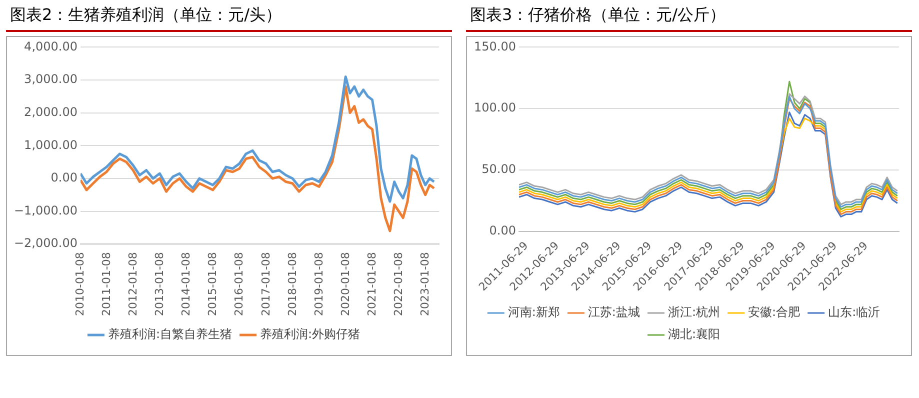  Describe the element at coordinates (51, 145) in the screenshot. I see `y-tick-label: 1,000.00` at that location.